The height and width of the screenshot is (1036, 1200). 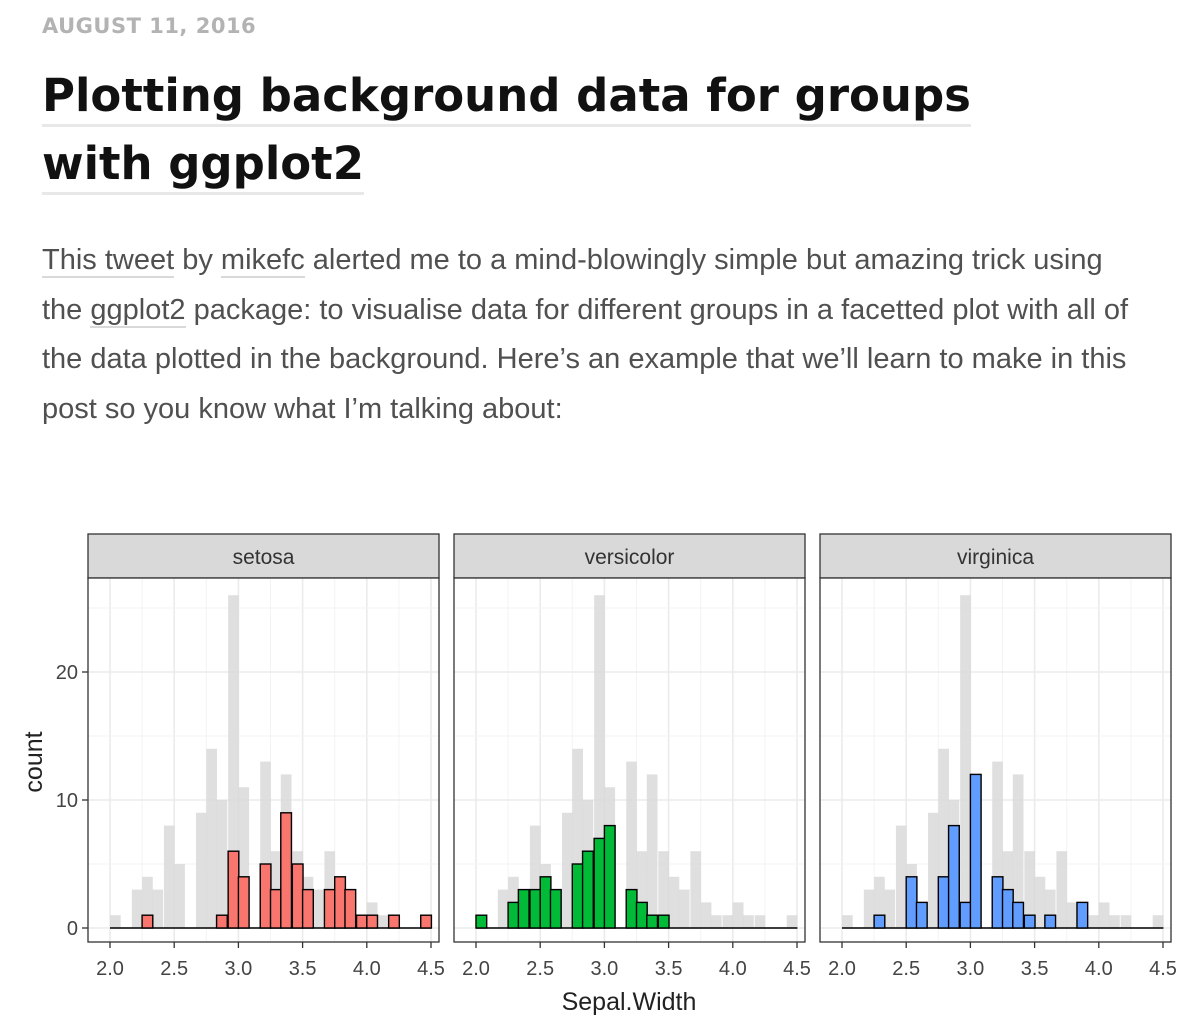 I want to click on facet-label: setosa, so click(x=264, y=557).